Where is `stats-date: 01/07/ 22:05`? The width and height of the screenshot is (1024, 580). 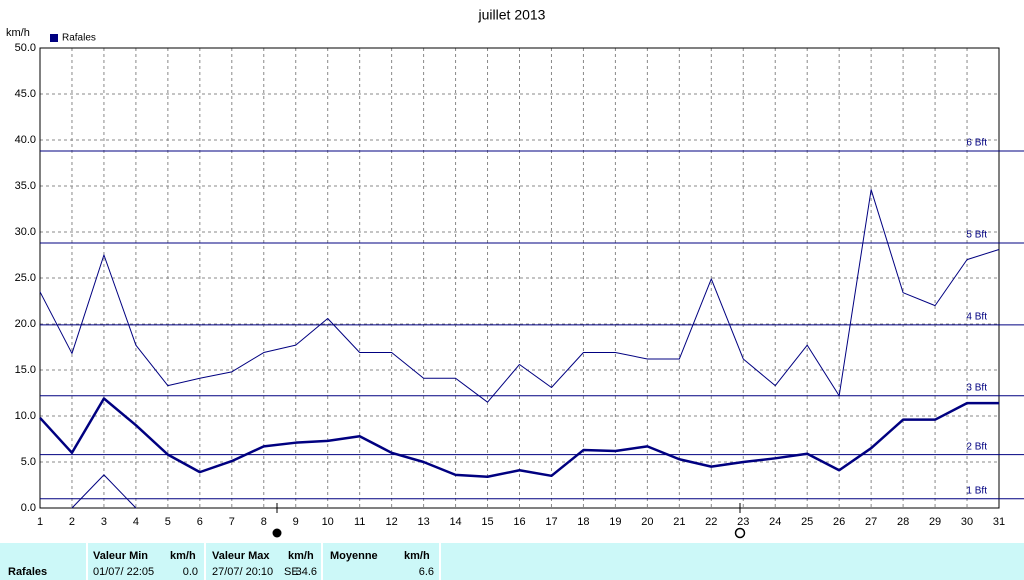 stats-date: 01/07/ 22:05 is located at coordinates (123, 572).